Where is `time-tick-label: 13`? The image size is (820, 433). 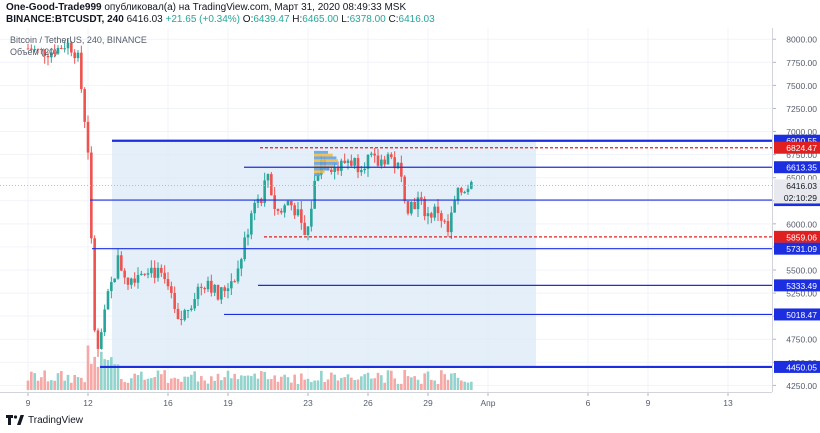
time-tick-label: 13 is located at coordinates (728, 403).